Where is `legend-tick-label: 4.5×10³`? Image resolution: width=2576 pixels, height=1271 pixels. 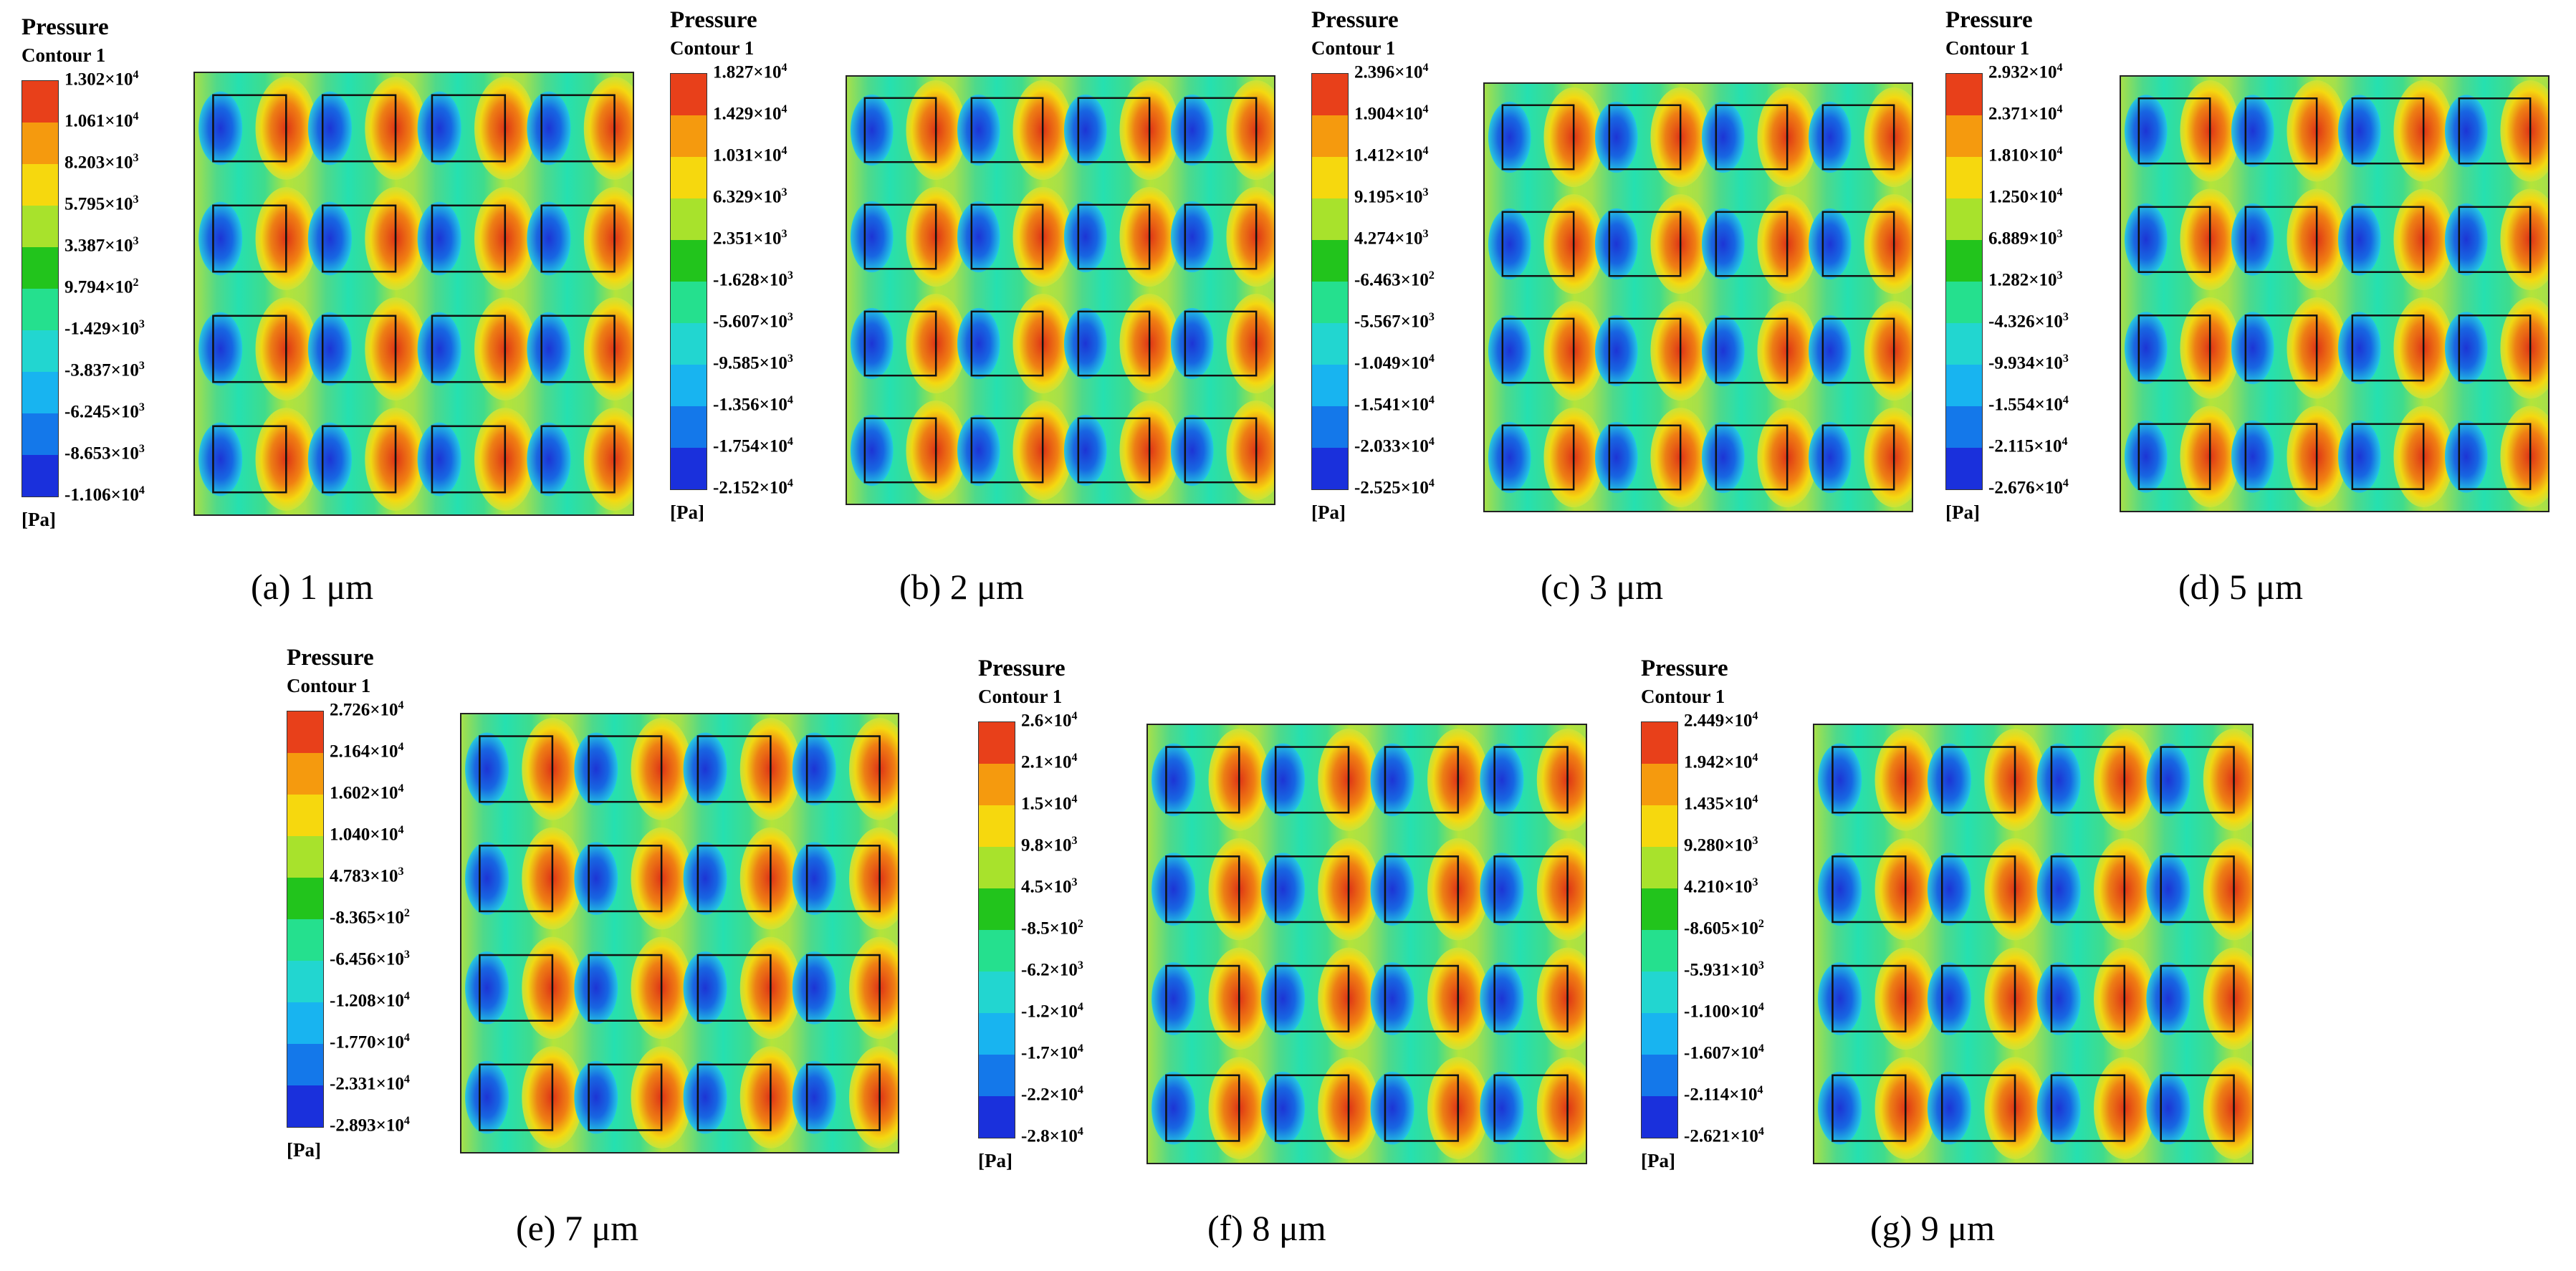 legend-tick-label: 4.5×10³ is located at coordinates (1049, 886).